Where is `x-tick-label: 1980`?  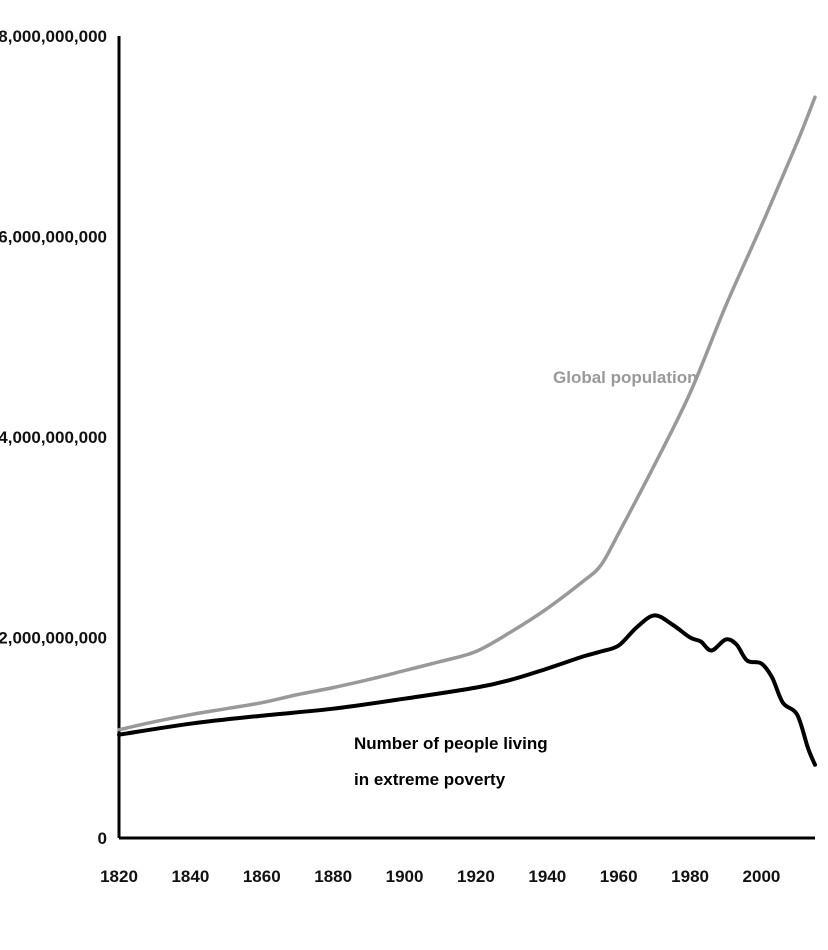
x-tick-label: 1980 is located at coordinates (690, 876).